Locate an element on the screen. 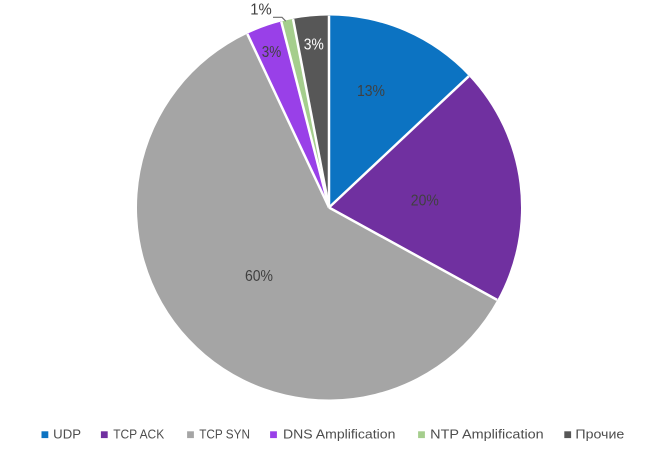 The height and width of the screenshot is (463, 650). svg-text: DNS Amplification is located at coordinates (339, 433).